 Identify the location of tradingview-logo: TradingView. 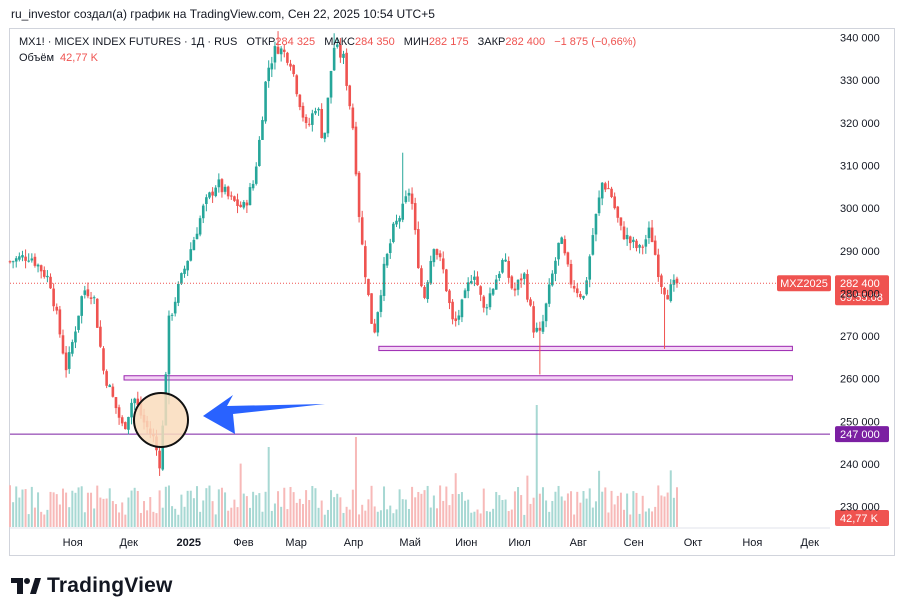
(92, 586).